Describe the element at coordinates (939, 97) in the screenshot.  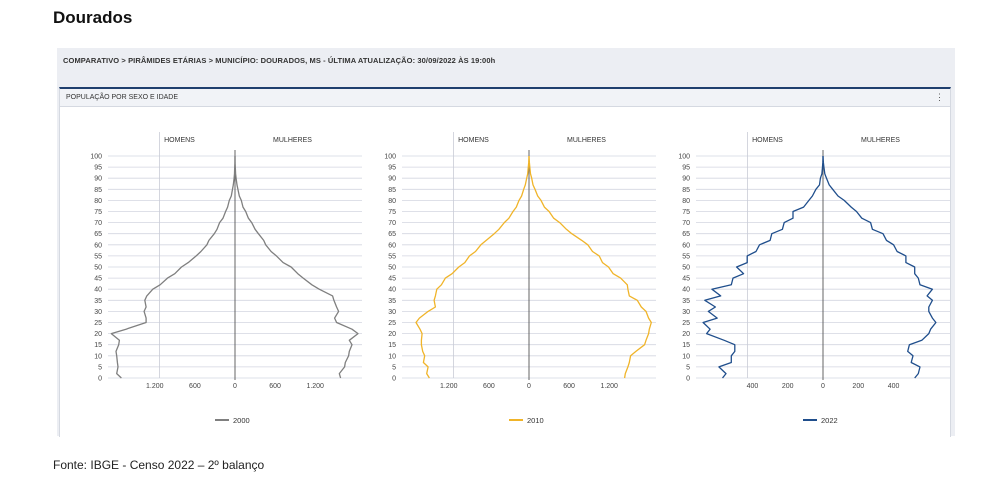
I see `panel-menu-icon: ⋮` at that location.